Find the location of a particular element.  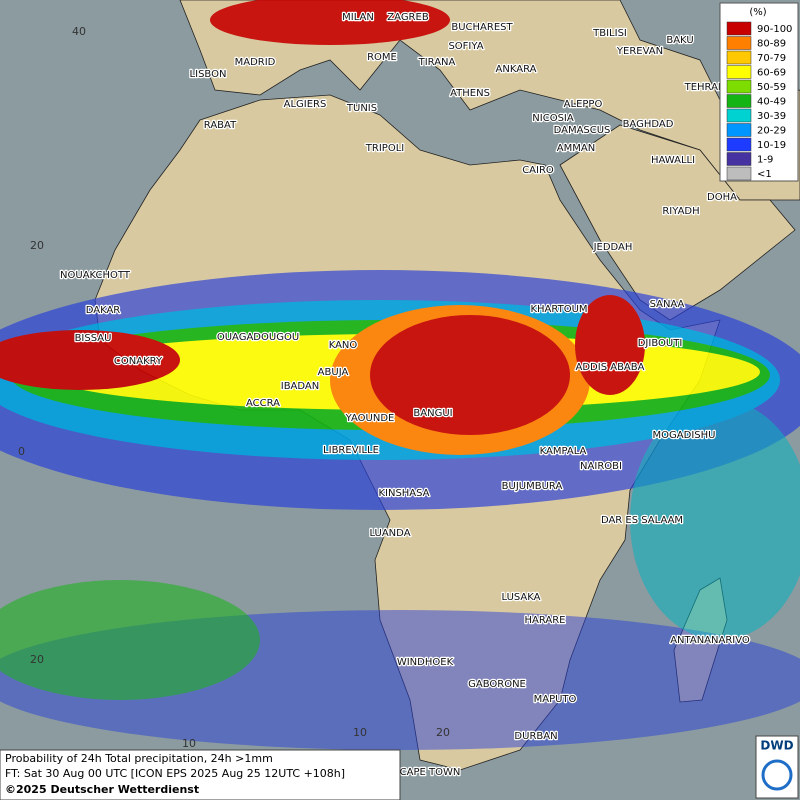

city-label: LUSAKA is located at coordinates (521, 597).